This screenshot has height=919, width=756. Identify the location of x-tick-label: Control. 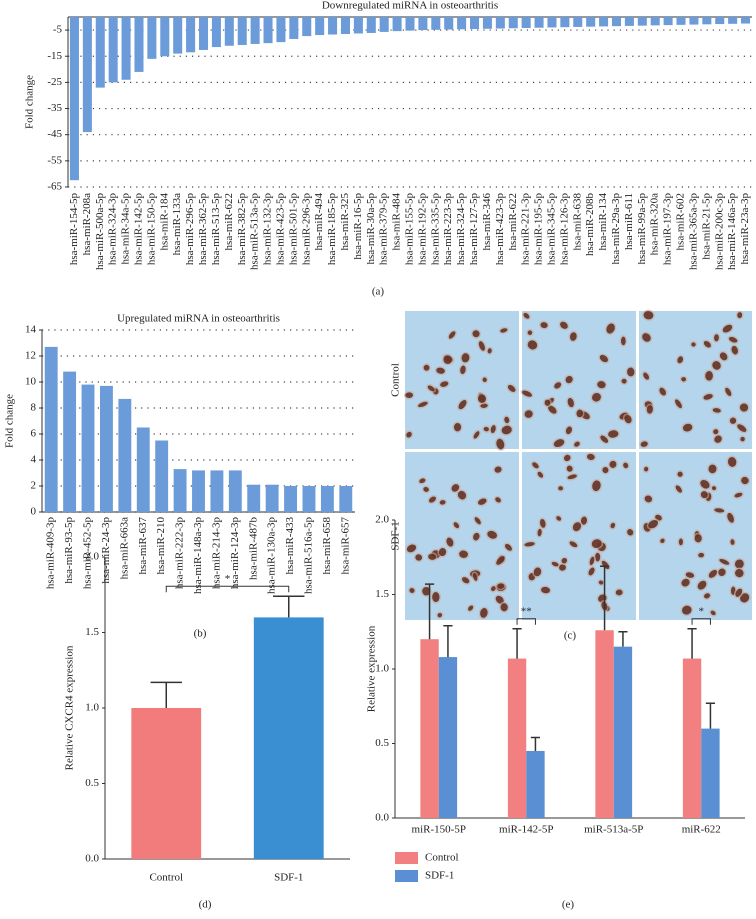
(166, 878).